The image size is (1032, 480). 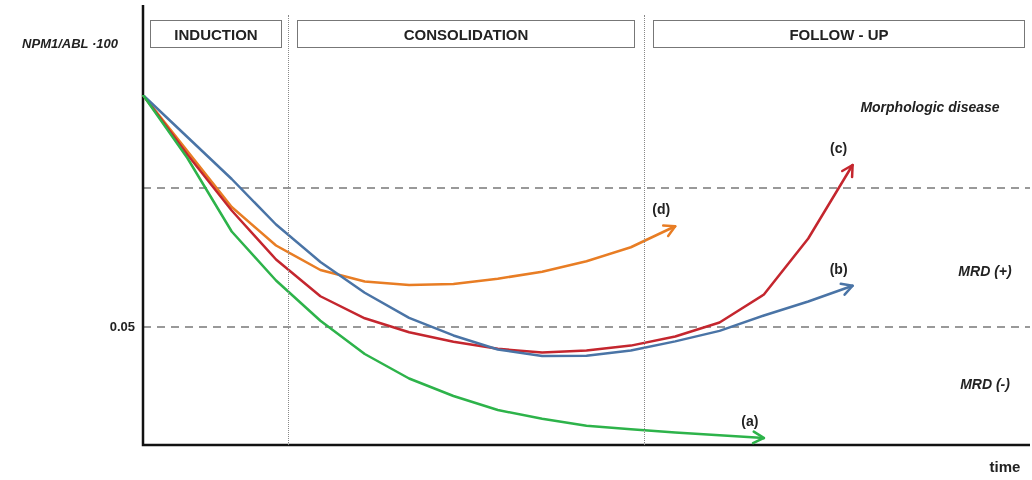 I want to click on series-label: (d), so click(x=661, y=209).